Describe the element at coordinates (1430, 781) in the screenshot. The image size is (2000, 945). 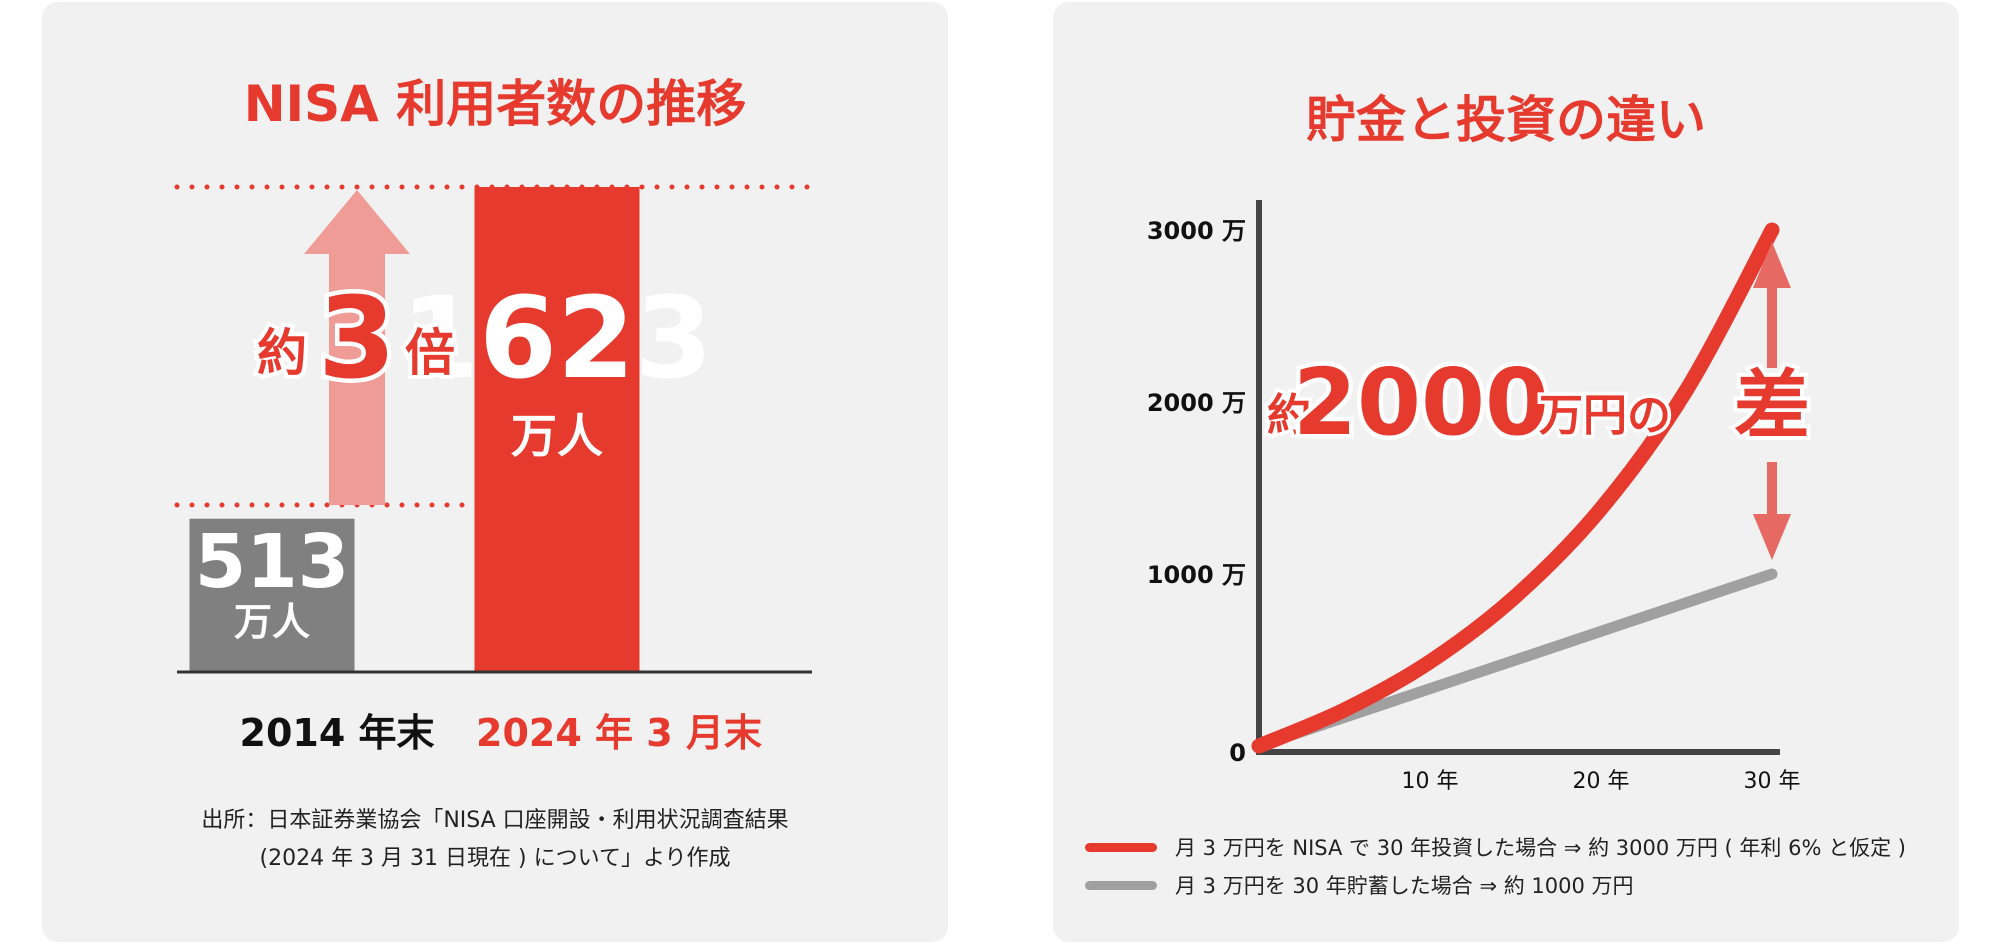
I see `x-tick-label: 10 年` at that location.